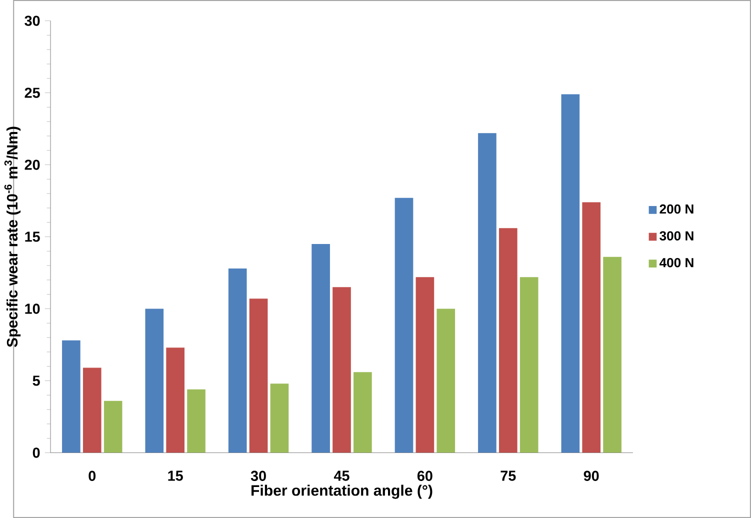 This screenshot has height=518, width=751. I want to click on legend-label: 300 N, so click(677, 235).